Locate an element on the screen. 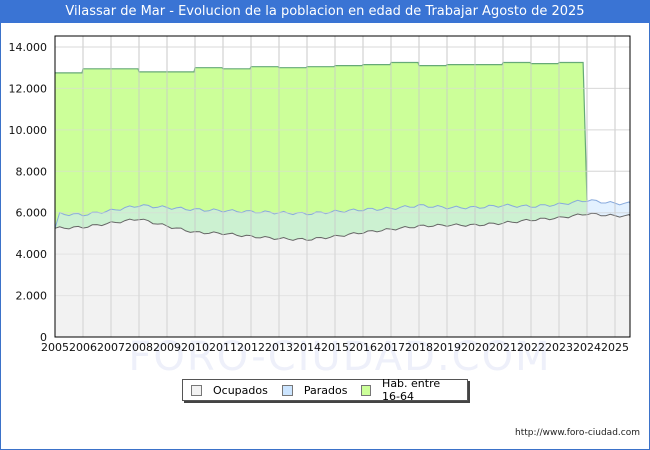 The image size is (650, 450). svg-text: 2023 is located at coordinates (559, 347).